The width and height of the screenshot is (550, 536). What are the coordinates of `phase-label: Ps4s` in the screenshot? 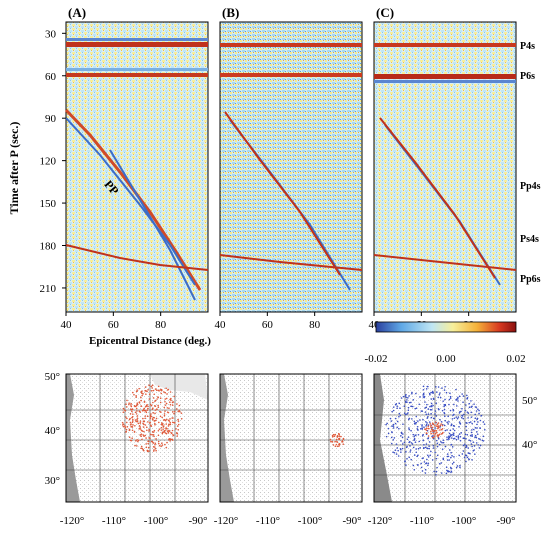 It's located at (529, 239).